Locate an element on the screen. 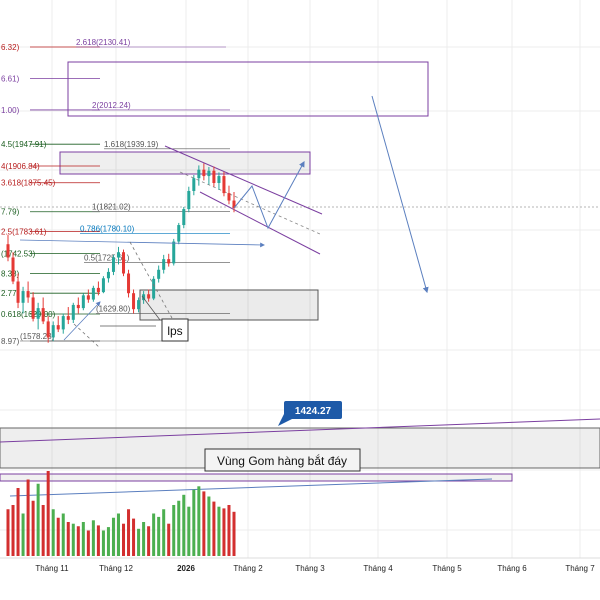 This screenshot has height=600, width=600. fib-mid-label-0: 2.618(2130.41) is located at coordinates (103, 42).